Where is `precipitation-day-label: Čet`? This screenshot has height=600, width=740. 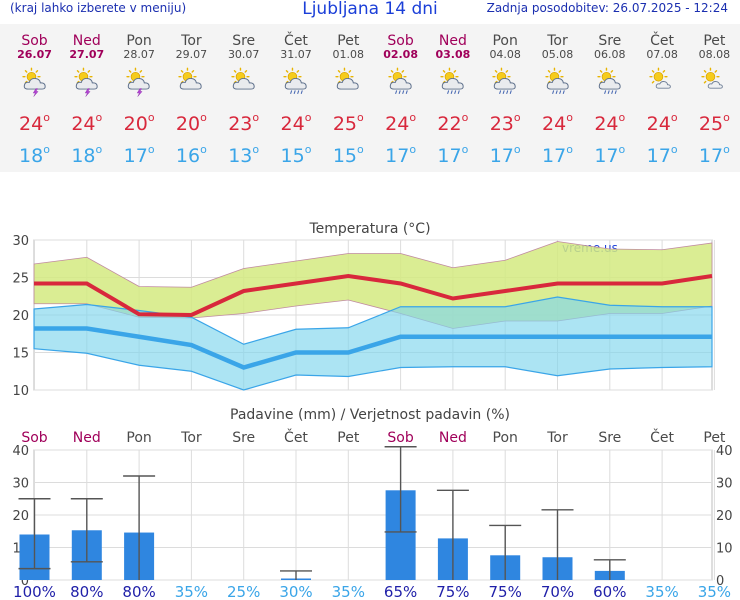 precipitation-day-label: Čet is located at coordinates (296, 437).